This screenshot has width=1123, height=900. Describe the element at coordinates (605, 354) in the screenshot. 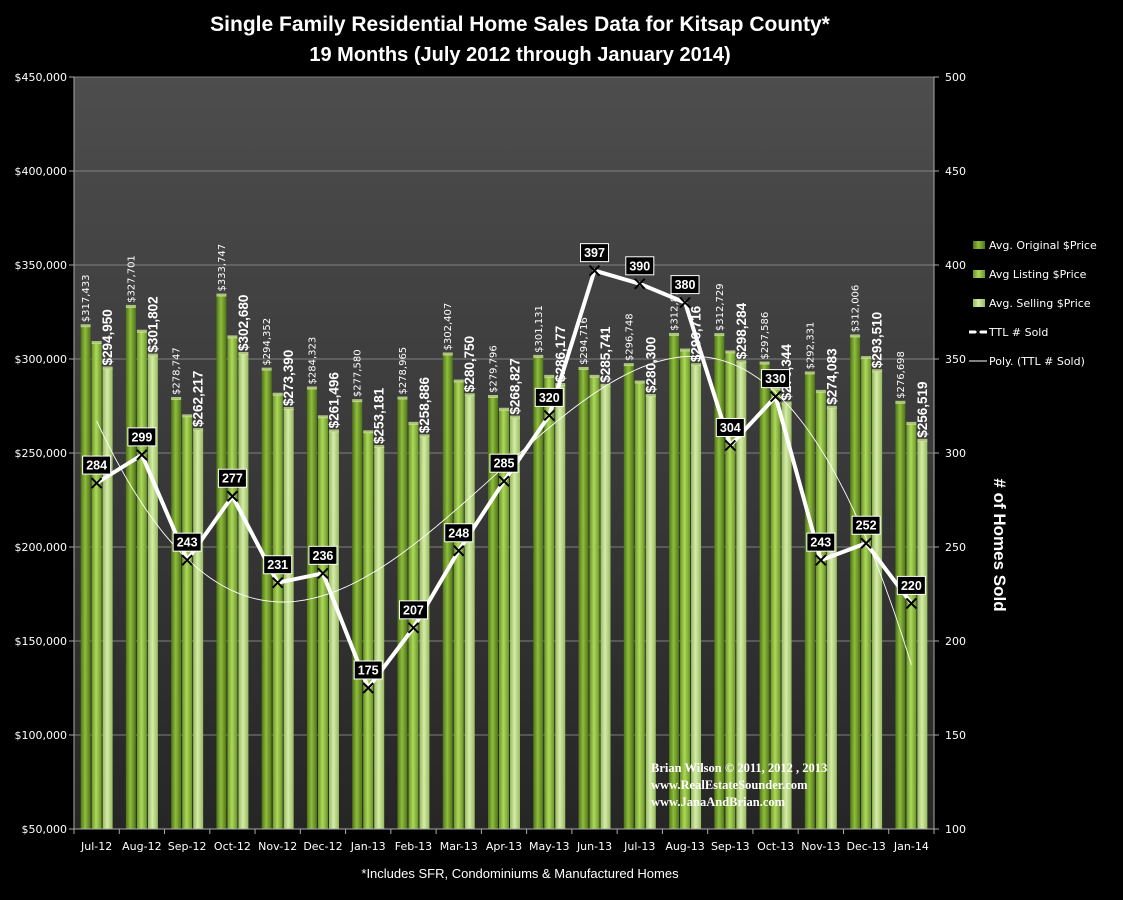

I see `selling-price-label: $285,741` at that location.